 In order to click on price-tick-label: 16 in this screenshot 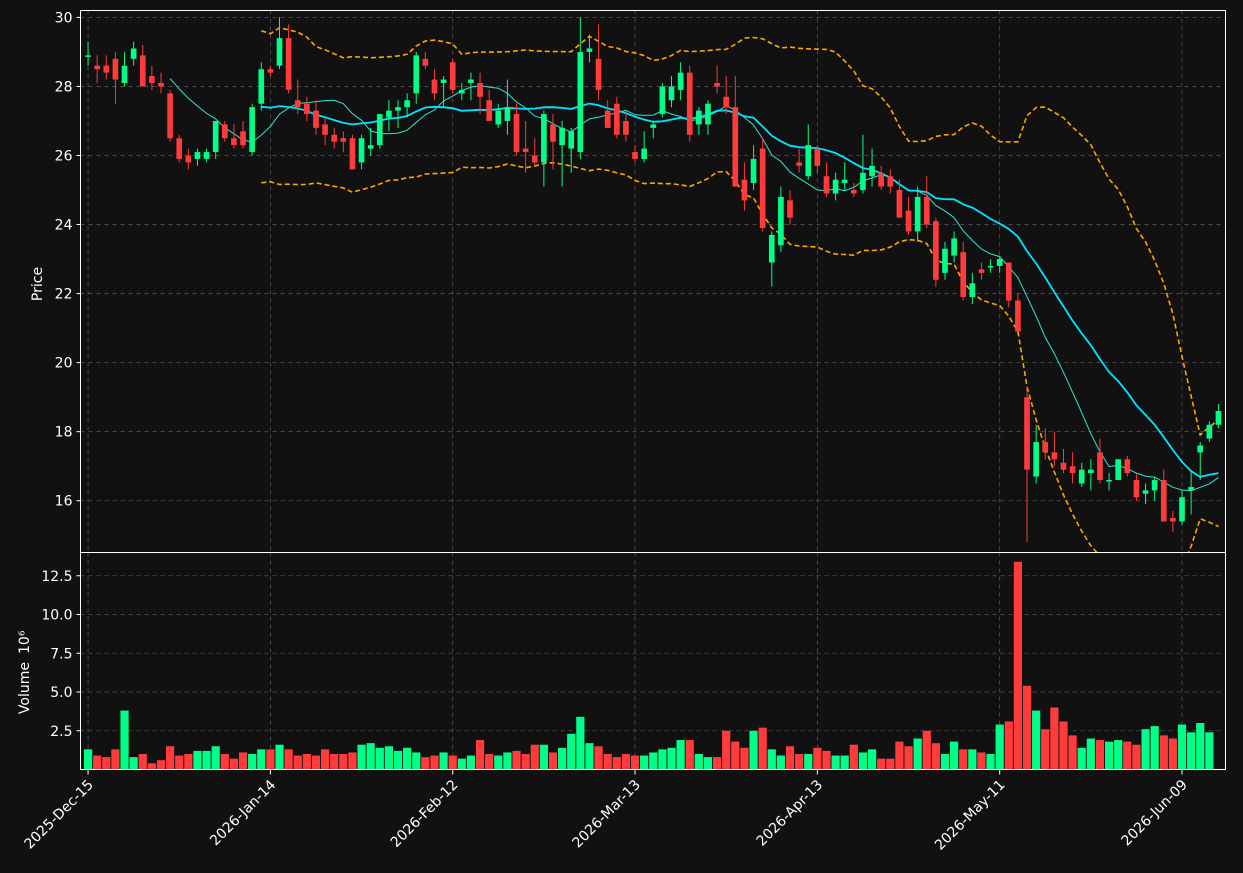, I will do `click(64, 502)`.